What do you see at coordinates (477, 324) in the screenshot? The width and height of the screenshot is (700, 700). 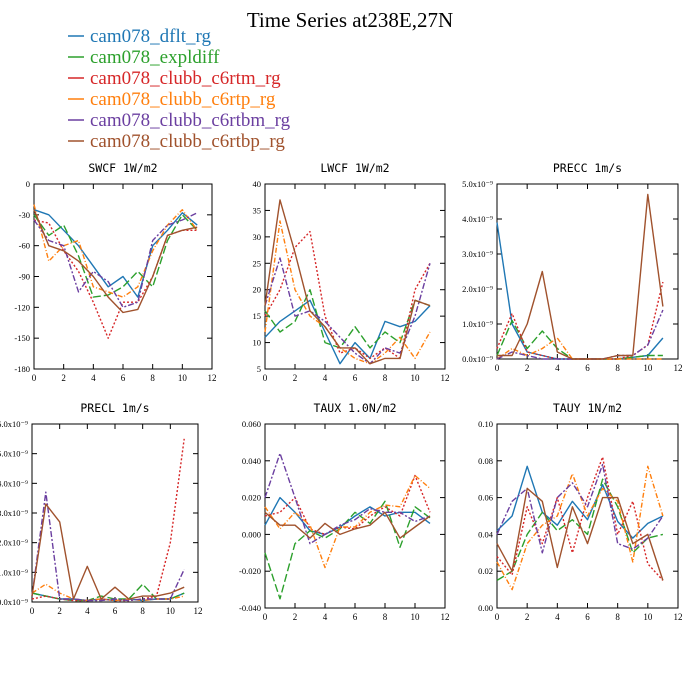 I see `y-tick-label: 1.0x10⁻⁹` at bounding box center [477, 324].